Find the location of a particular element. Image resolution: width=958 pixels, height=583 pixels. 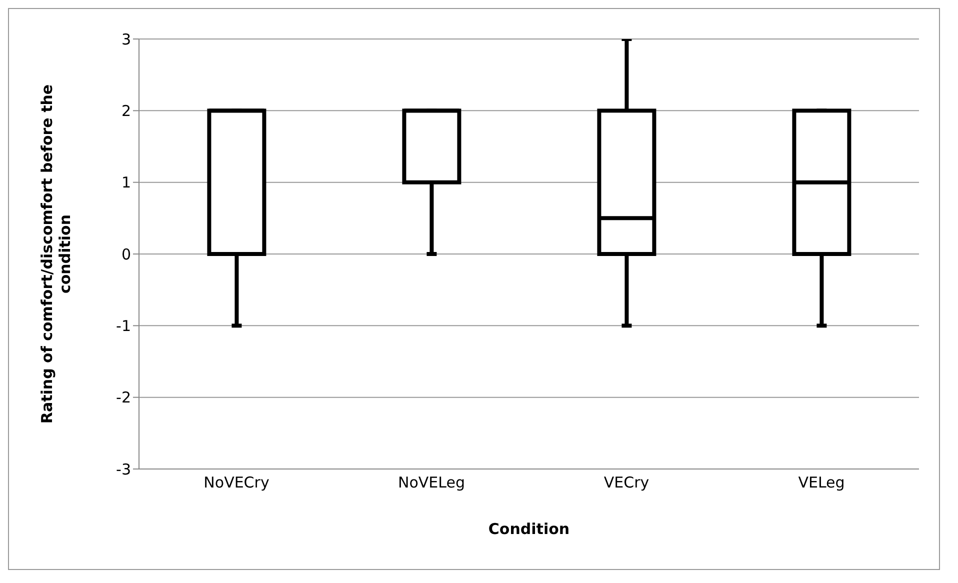

y-tick-label: 3 is located at coordinates (126, 39).